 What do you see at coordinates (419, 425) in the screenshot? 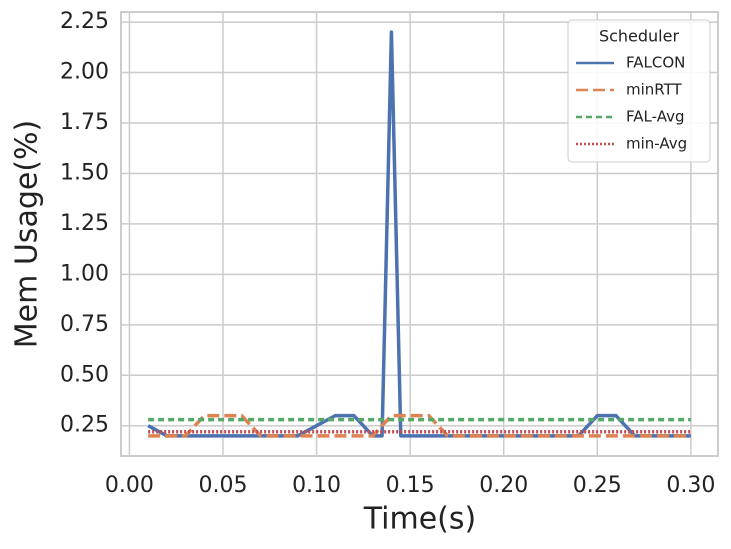
I see `data-line` at bounding box center [419, 425].